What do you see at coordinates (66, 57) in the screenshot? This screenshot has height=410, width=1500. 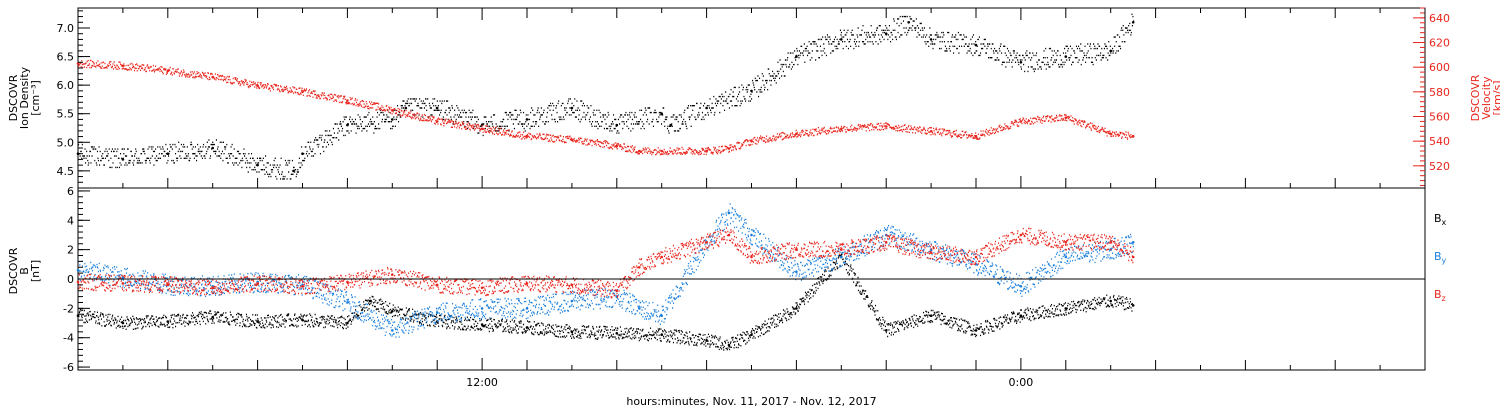 I see `density-axis-tick-label: 6.5` at bounding box center [66, 57].